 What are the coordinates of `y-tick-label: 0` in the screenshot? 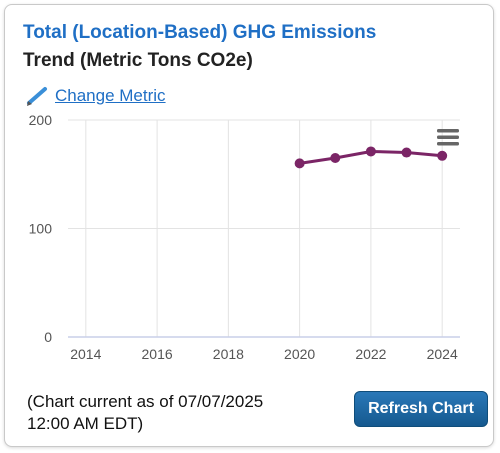 It's located at (48, 337).